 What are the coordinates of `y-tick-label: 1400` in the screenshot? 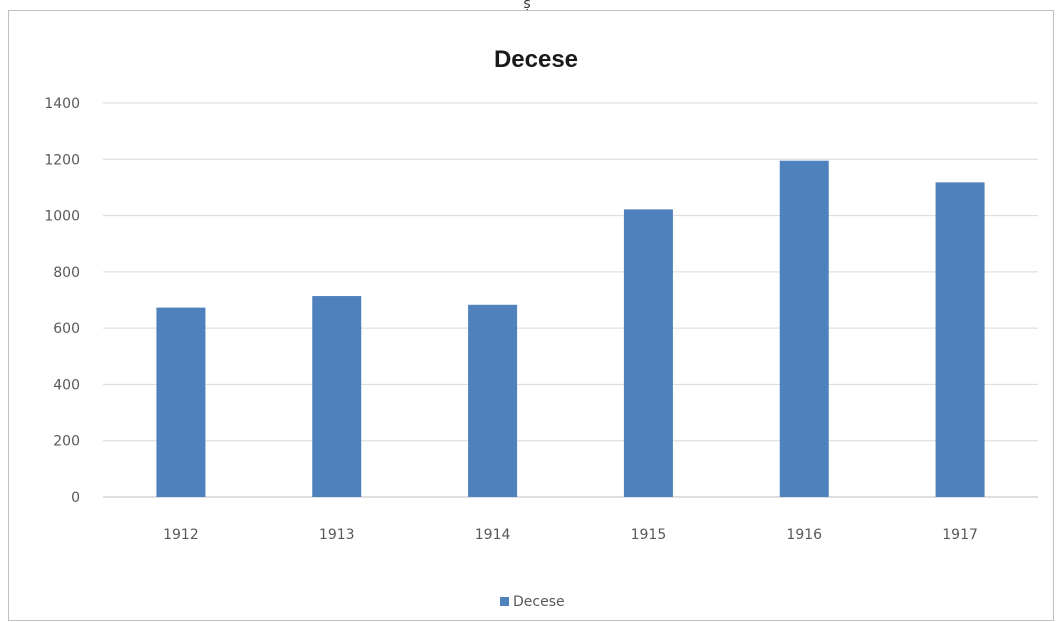 It's located at (62, 104).